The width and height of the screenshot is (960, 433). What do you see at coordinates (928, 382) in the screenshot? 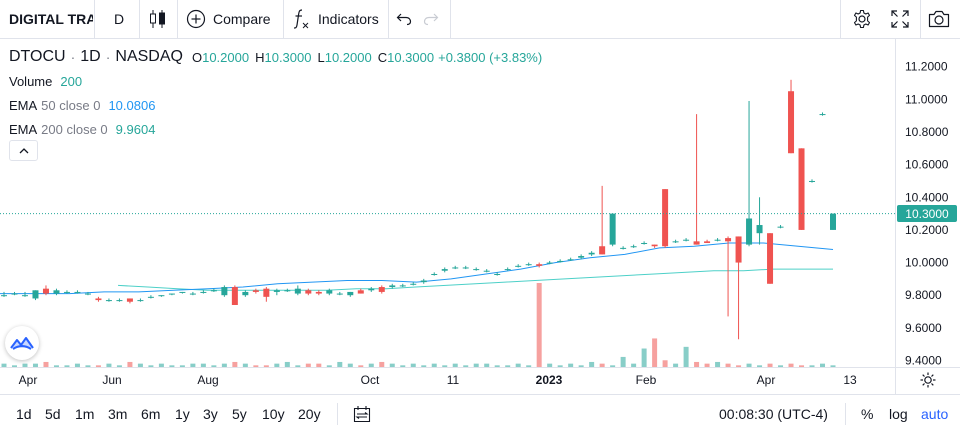
I see `time-axis-settings-button` at bounding box center [928, 382].